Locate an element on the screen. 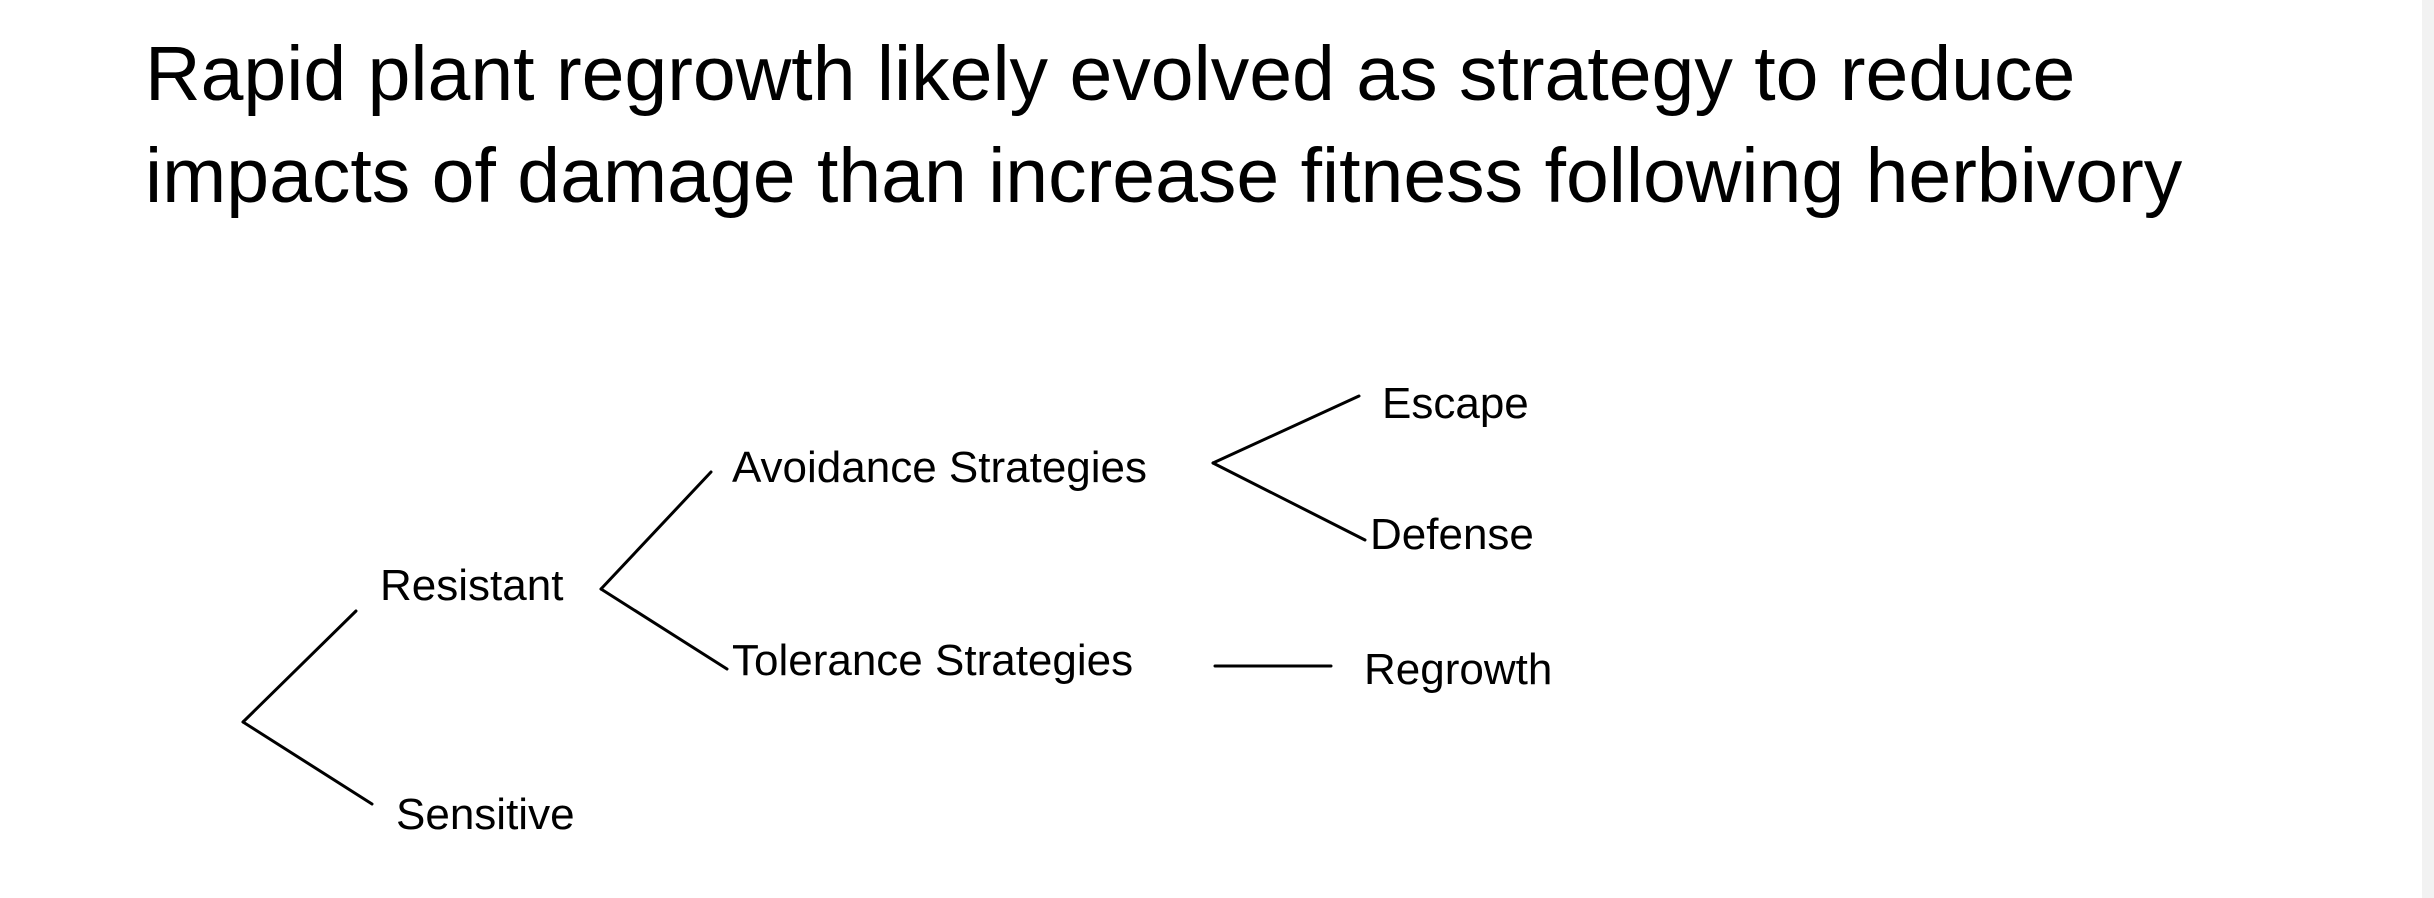  node-tolerance-strategies: Tolerance Strategies is located at coordinates (932, 660).